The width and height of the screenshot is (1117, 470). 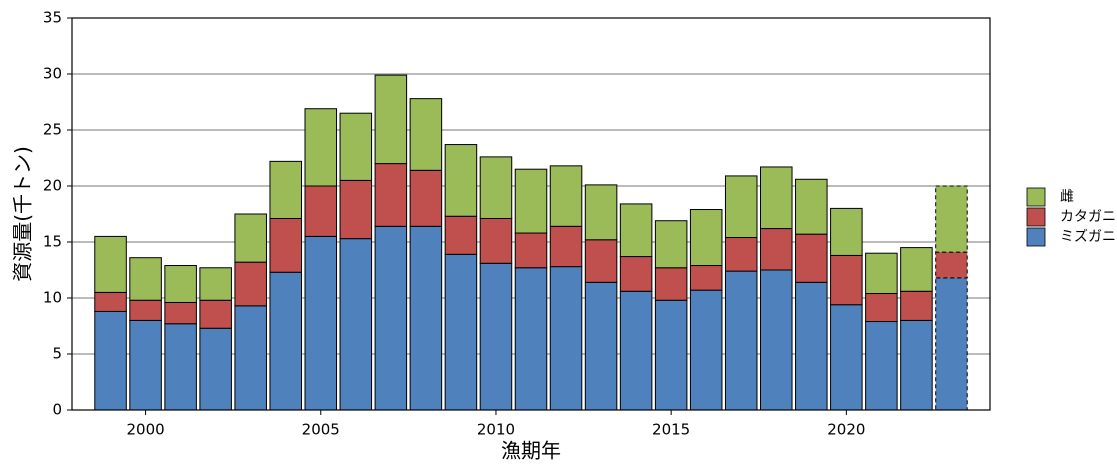 What do you see at coordinates (57, 410) in the screenshot?
I see `y-tick-label: 0` at bounding box center [57, 410].